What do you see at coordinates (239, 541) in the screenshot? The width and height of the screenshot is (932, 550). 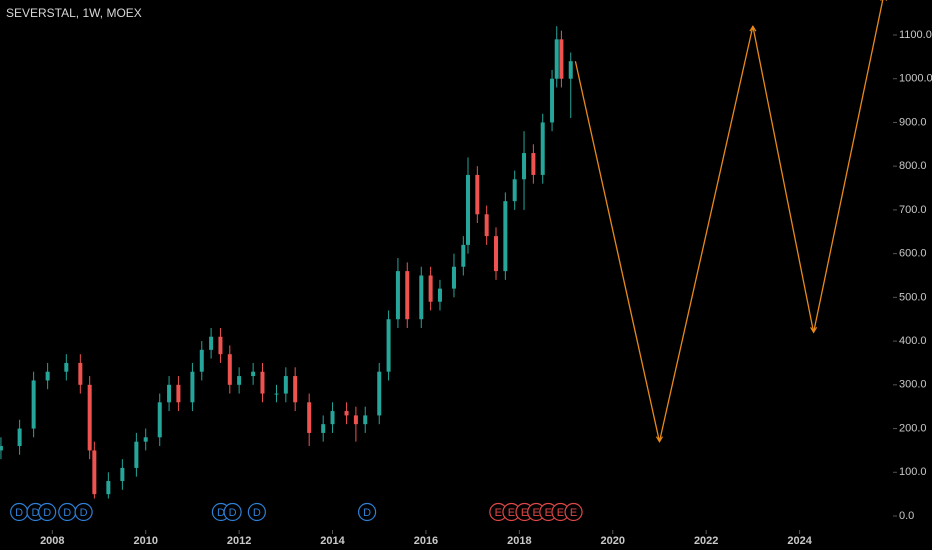 I see `x-tick-label: 2012` at bounding box center [239, 541].